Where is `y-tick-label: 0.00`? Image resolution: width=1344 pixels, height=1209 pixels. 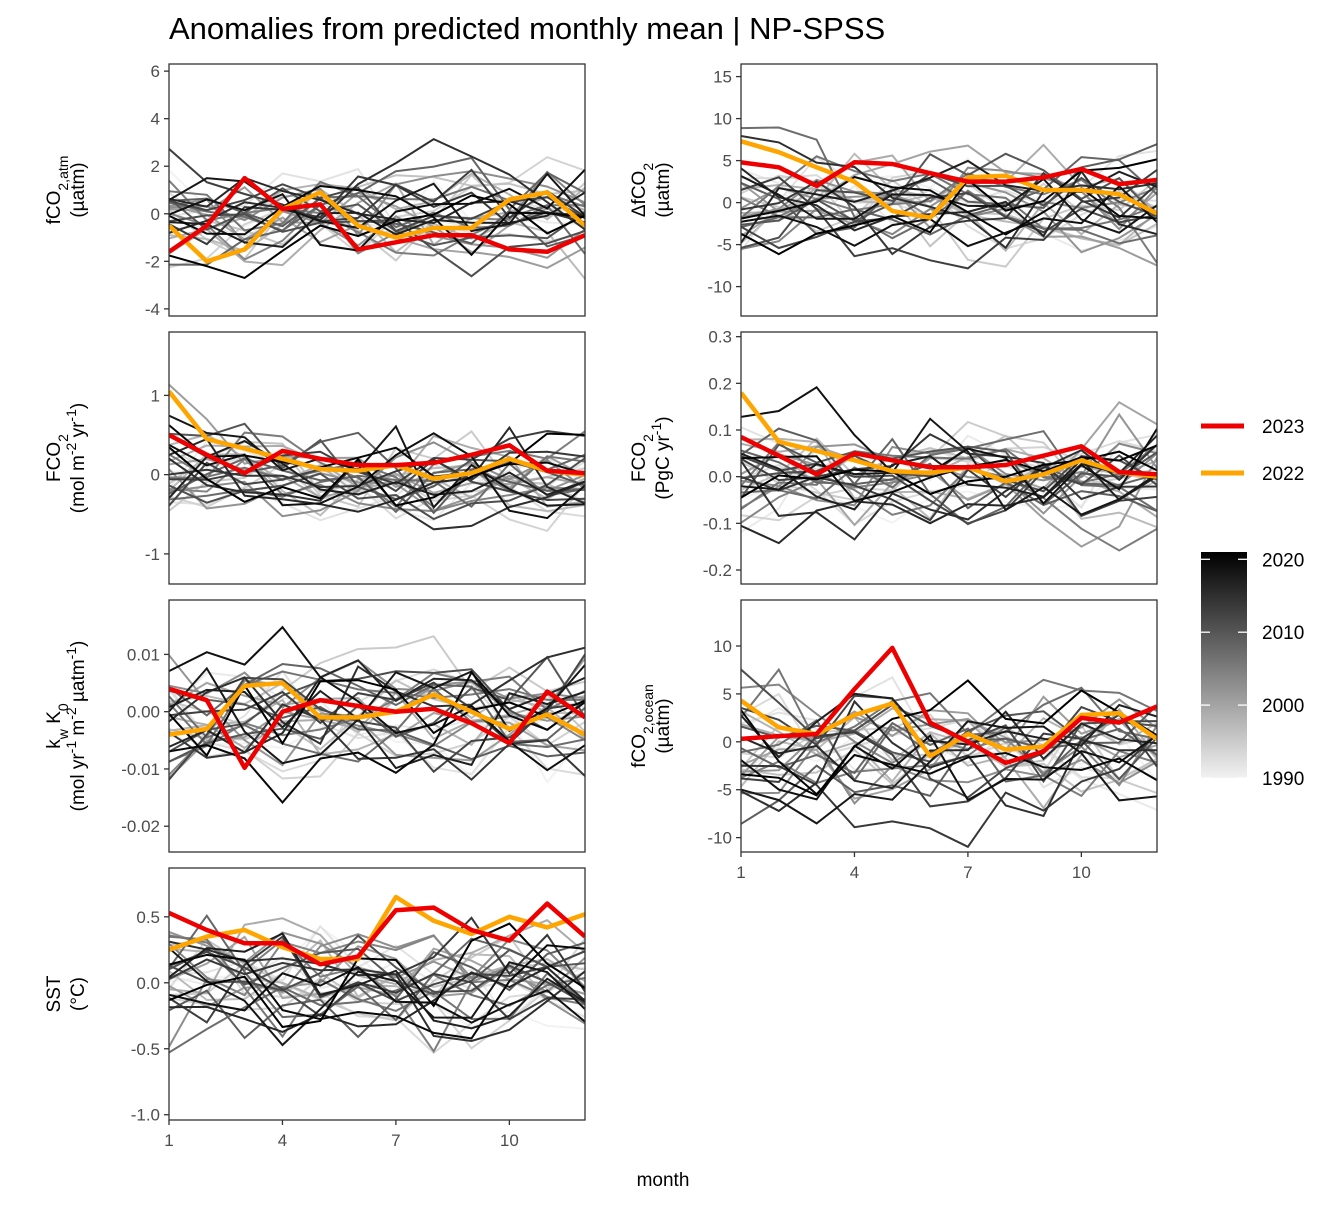 y-tick-label: 0.00 is located at coordinates (143, 712).